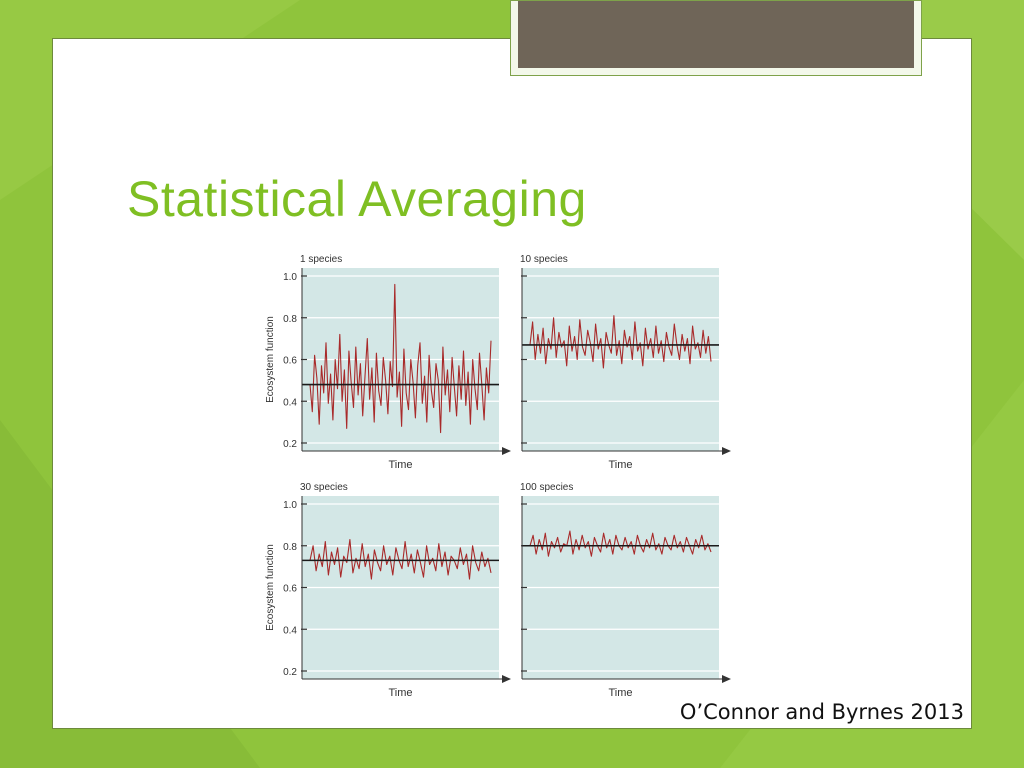 The height and width of the screenshot is (768, 1024). I want to click on slide-title: Statistical Averaging, so click(357, 199).